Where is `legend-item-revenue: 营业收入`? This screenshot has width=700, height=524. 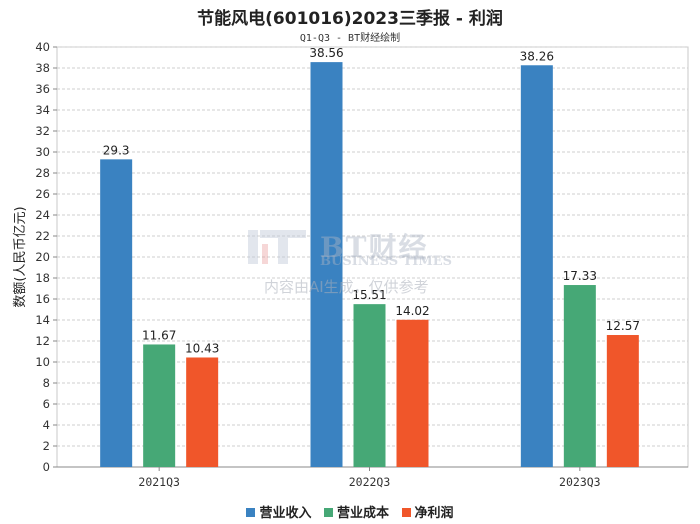
legend-item-revenue: 营业收入 is located at coordinates (278, 511).